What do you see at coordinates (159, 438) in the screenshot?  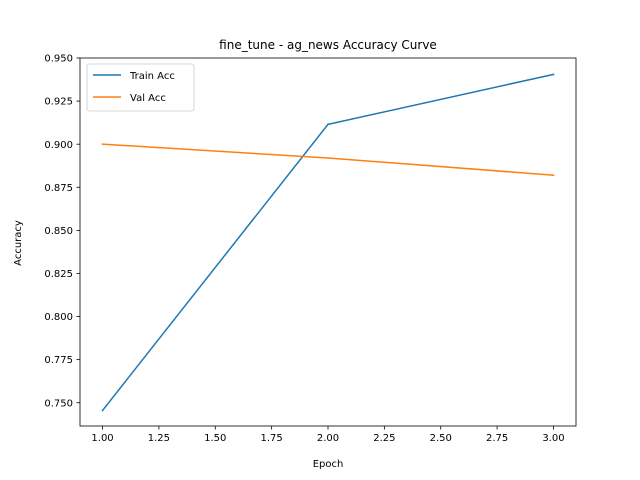 I see `x-tick-label: 1.25` at bounding box center [159, 438].